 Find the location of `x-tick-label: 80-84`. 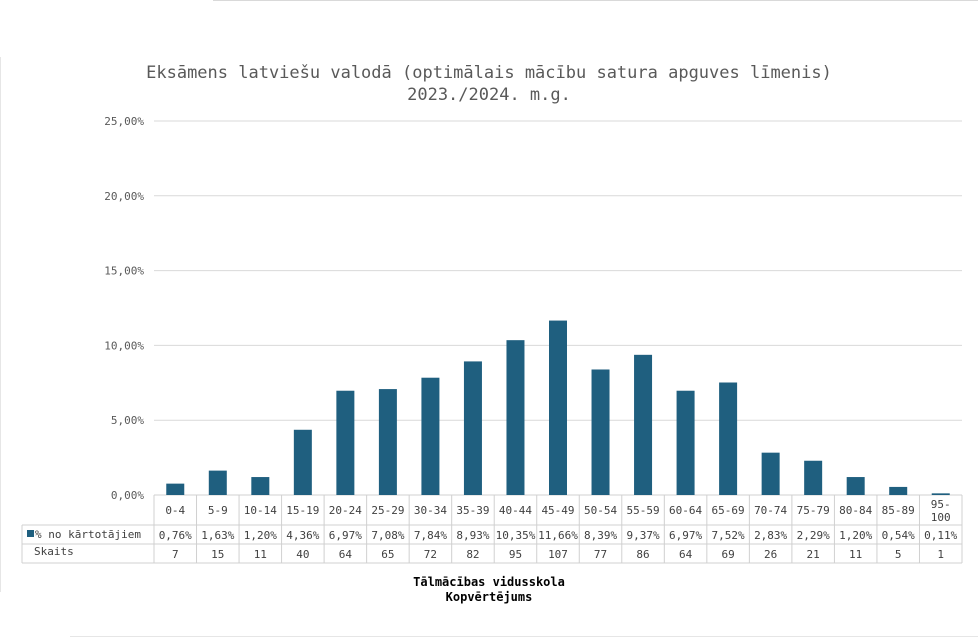

x-tick-label: 80-84 is located at coordinates (855, 510).